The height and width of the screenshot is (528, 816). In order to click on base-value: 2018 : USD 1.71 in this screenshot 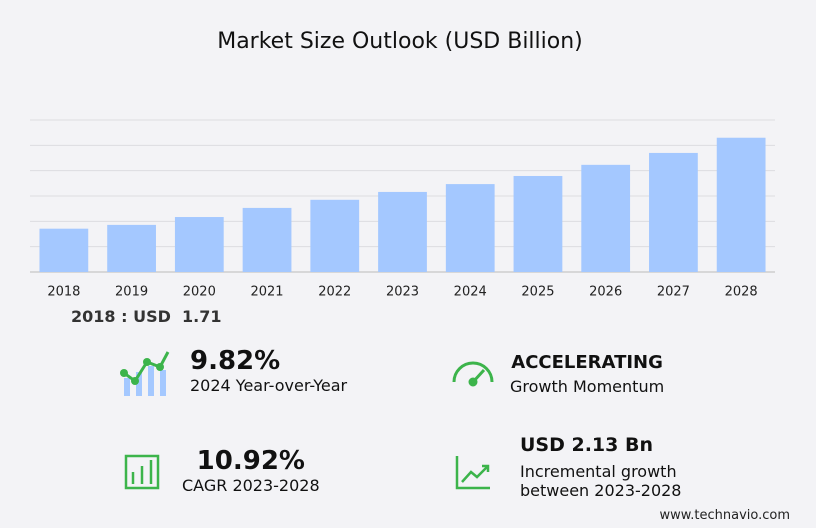, I will do `click(146, 316)`.